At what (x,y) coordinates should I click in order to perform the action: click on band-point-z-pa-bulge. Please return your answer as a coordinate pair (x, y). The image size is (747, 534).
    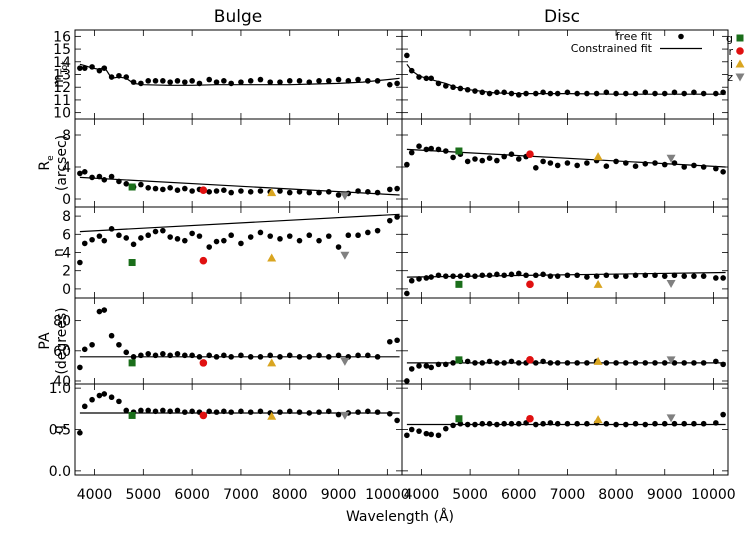
    Looking at the image, I should click on (345, 361).